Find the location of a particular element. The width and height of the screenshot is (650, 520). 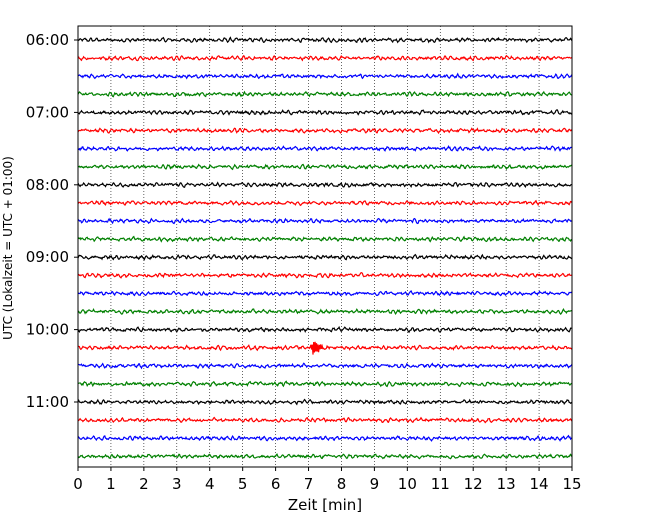

y-tick-label: 08:00 is located at coordinates (47, 185).